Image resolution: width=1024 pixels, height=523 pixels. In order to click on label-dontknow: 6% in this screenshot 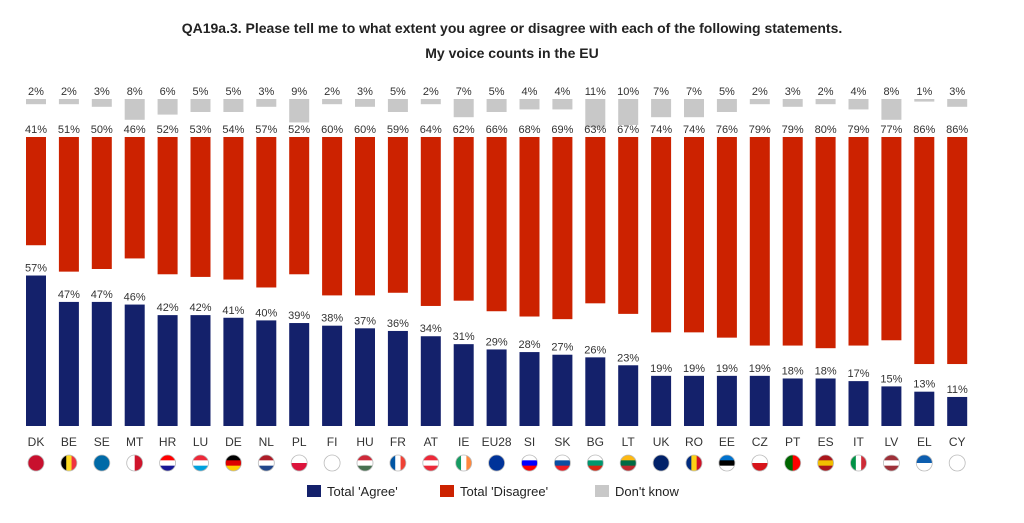, I will do `click(168, 92)`.